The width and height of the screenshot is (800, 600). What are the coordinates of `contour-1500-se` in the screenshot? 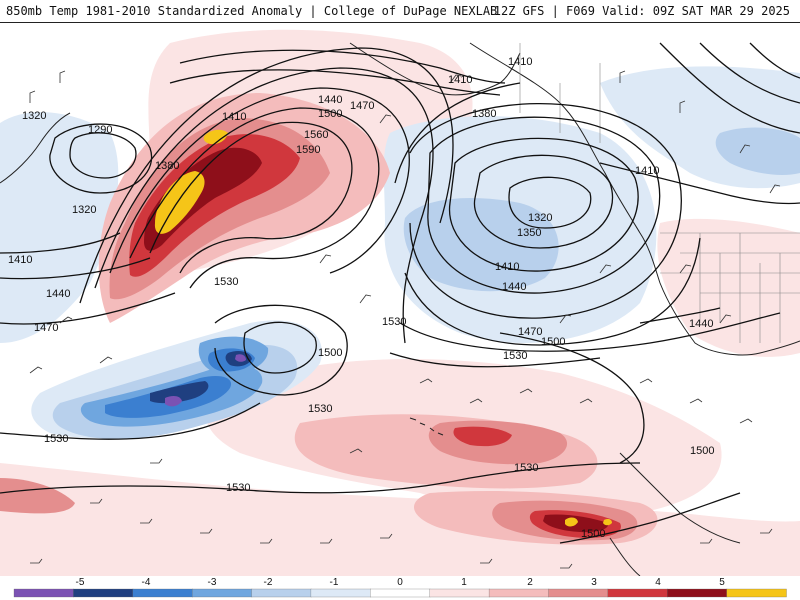 It's located at (650, 518).